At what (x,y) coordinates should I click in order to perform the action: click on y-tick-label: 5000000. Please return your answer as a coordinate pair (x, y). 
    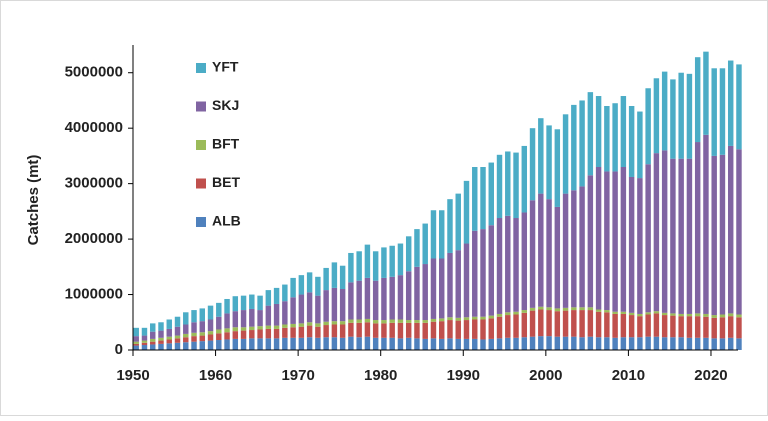
    Looking at the image, I should click on (94, 72).